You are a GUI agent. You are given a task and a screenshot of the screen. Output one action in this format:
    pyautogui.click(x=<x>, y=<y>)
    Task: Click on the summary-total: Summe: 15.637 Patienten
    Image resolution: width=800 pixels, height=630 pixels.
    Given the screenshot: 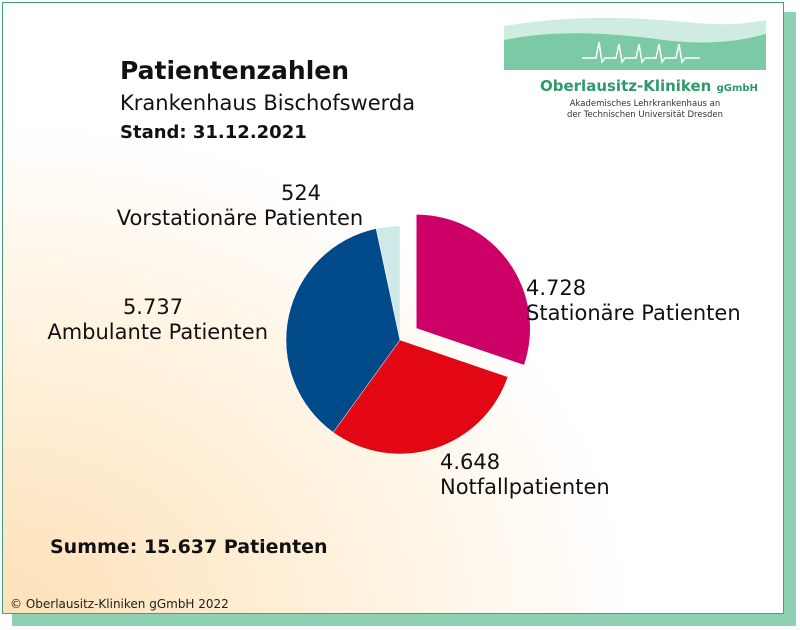 What is the action you would take?
    pyautogui.click(x=189, y=547)
    